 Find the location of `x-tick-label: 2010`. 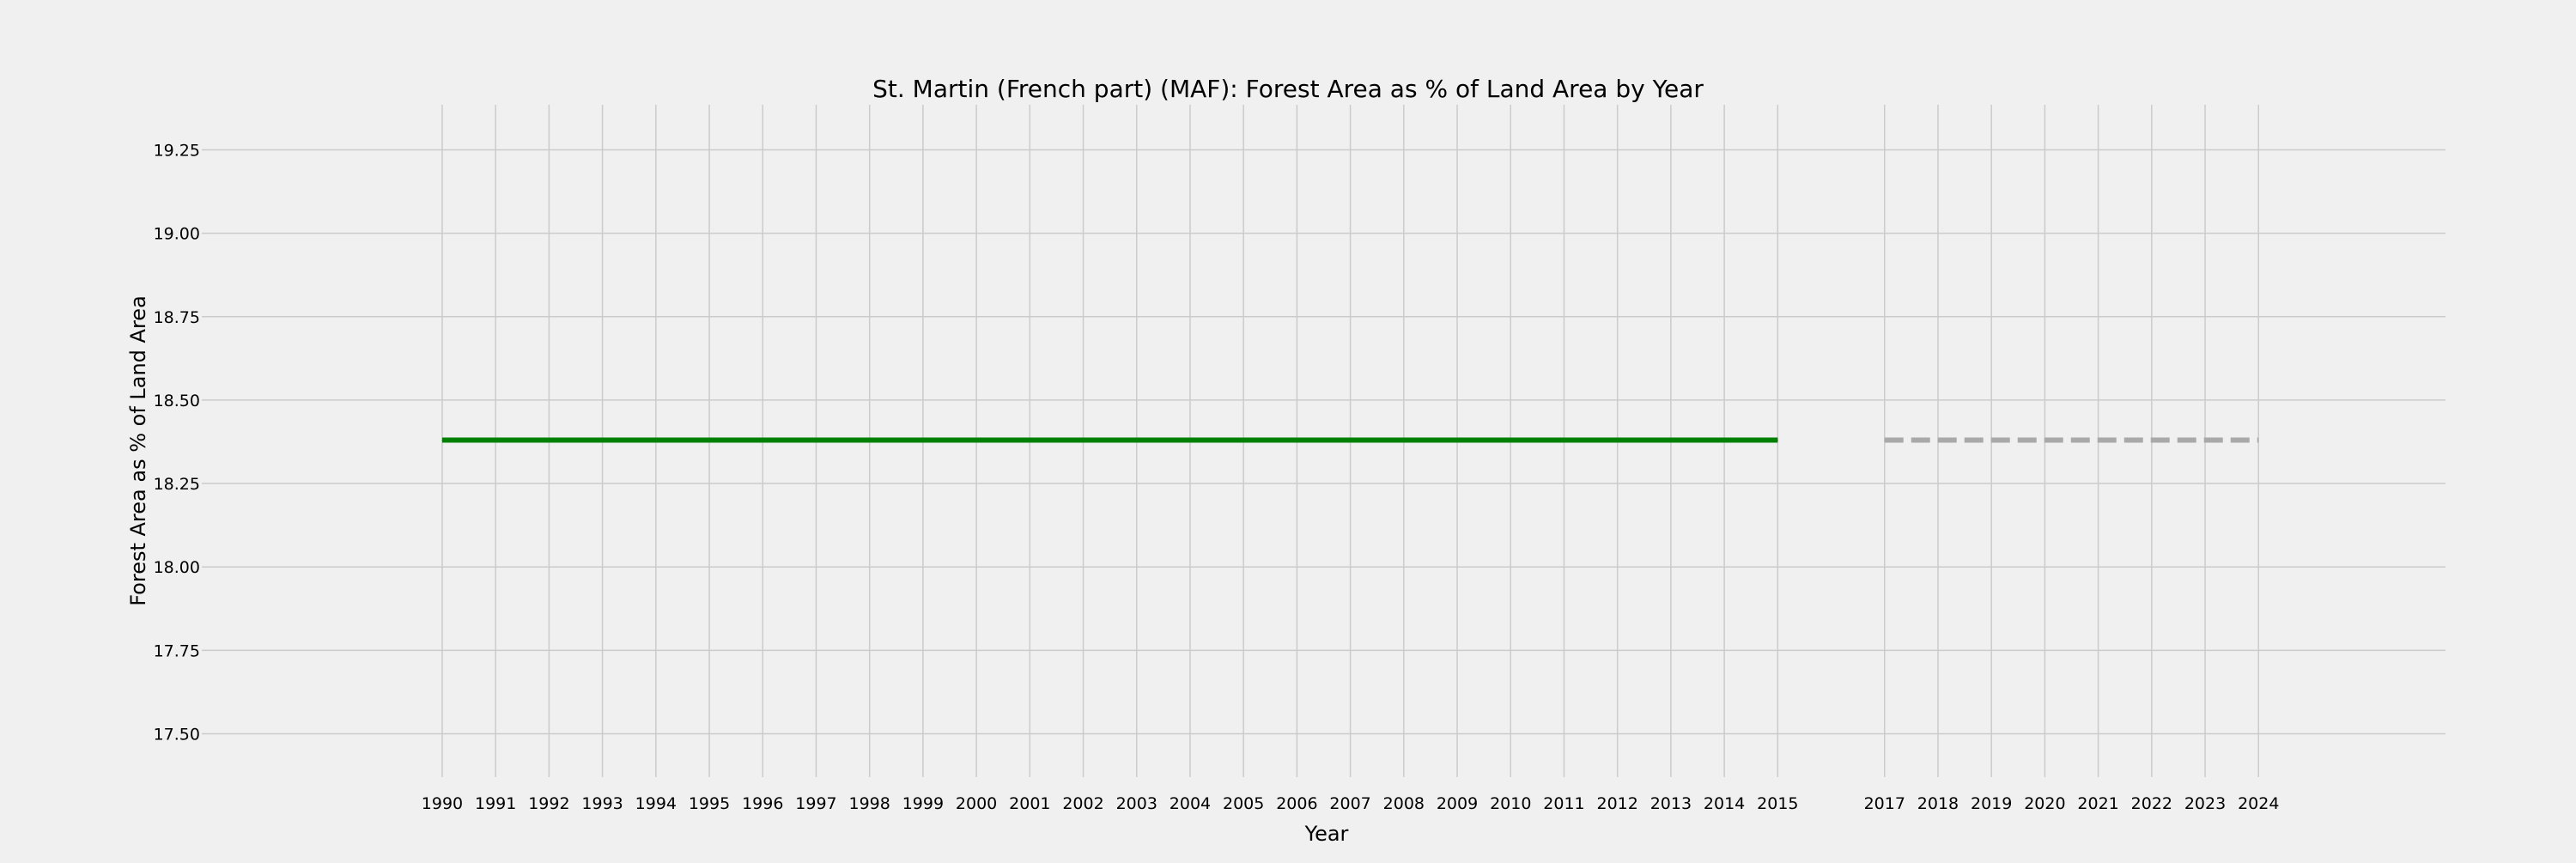

x-tick-label: 2010 is located at coordinates (1510, 804).